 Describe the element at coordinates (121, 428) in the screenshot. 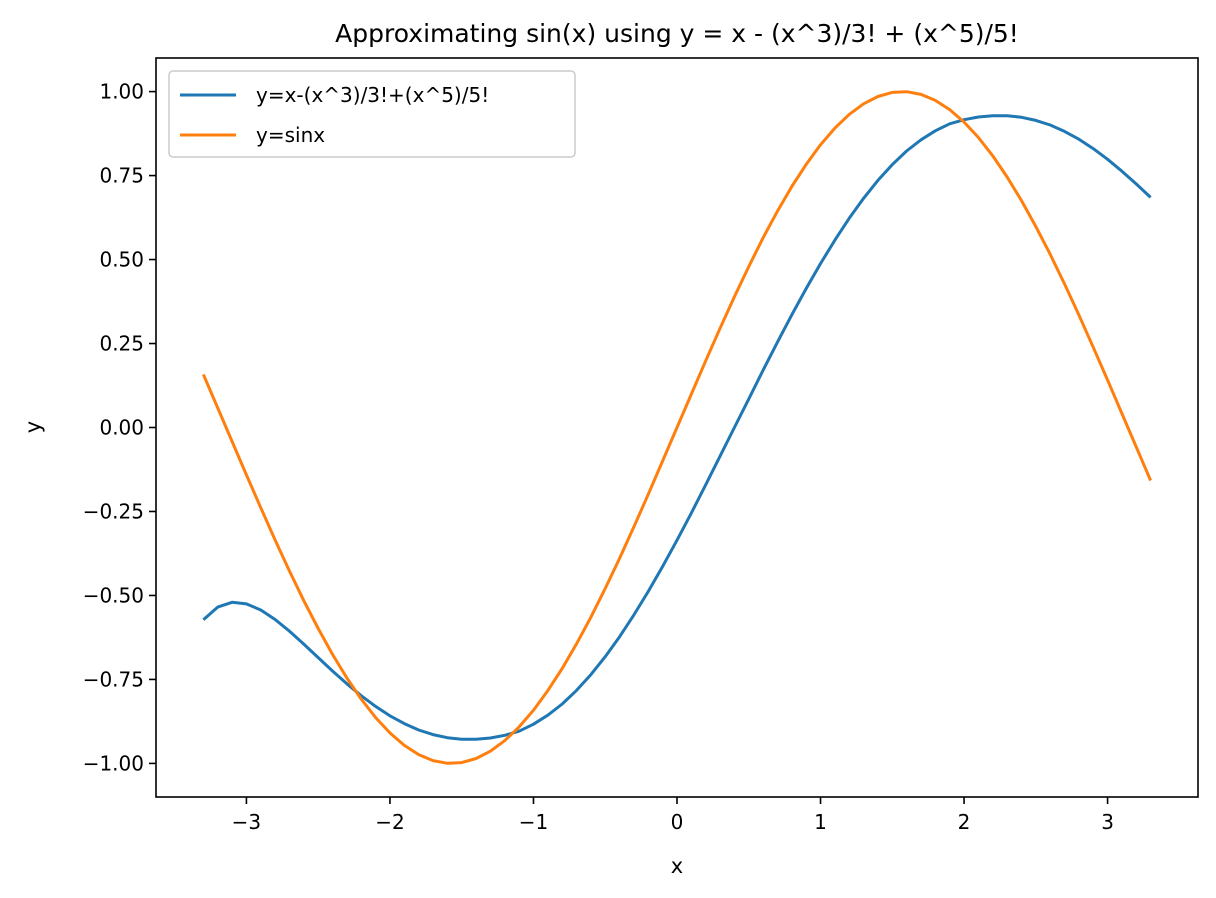

I see `y-tick-label: 0.00` at that location.